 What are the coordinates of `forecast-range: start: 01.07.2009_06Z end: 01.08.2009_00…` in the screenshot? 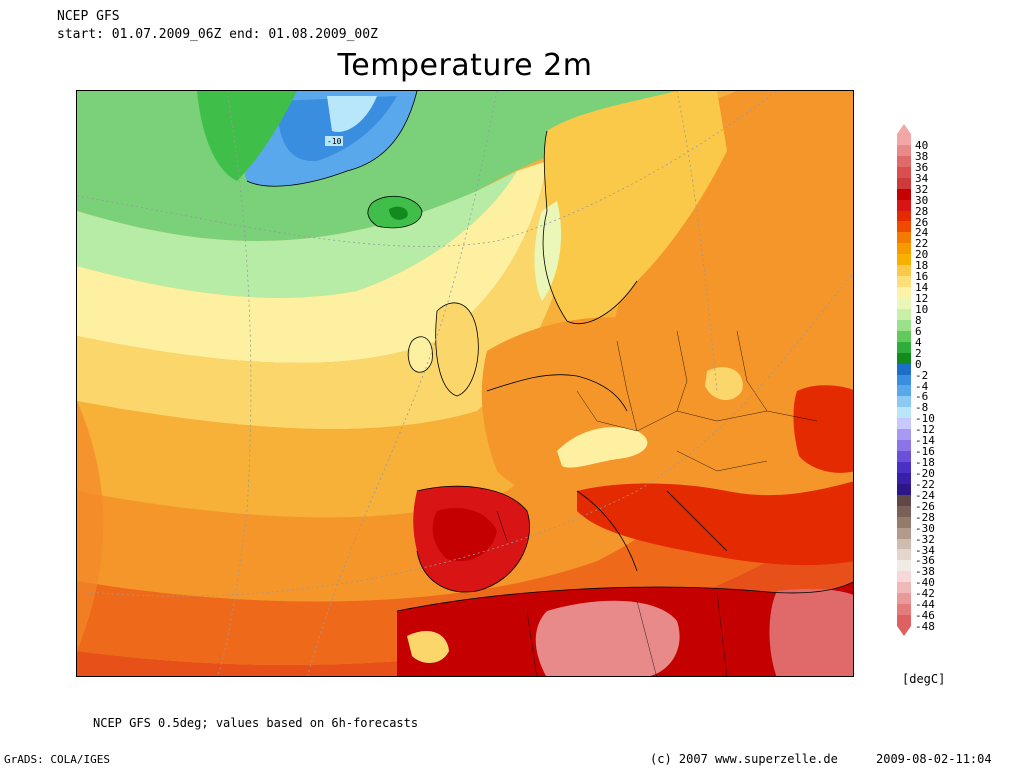 It's located at (217, 34).